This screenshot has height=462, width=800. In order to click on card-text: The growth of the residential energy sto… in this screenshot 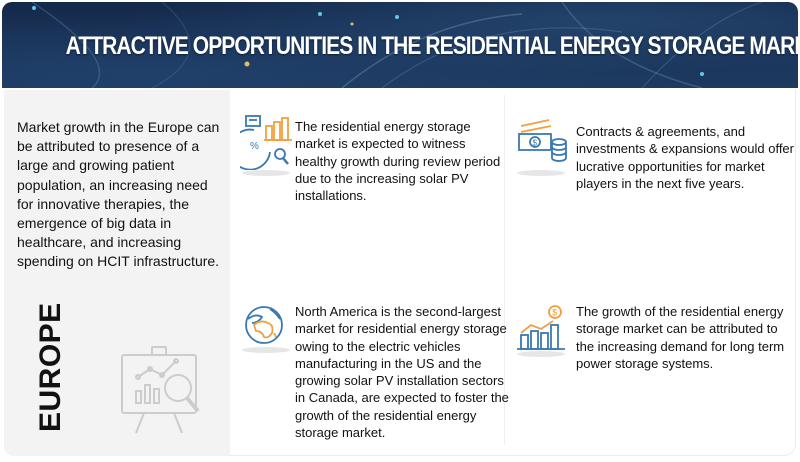, I will do `click(680, 337)`.